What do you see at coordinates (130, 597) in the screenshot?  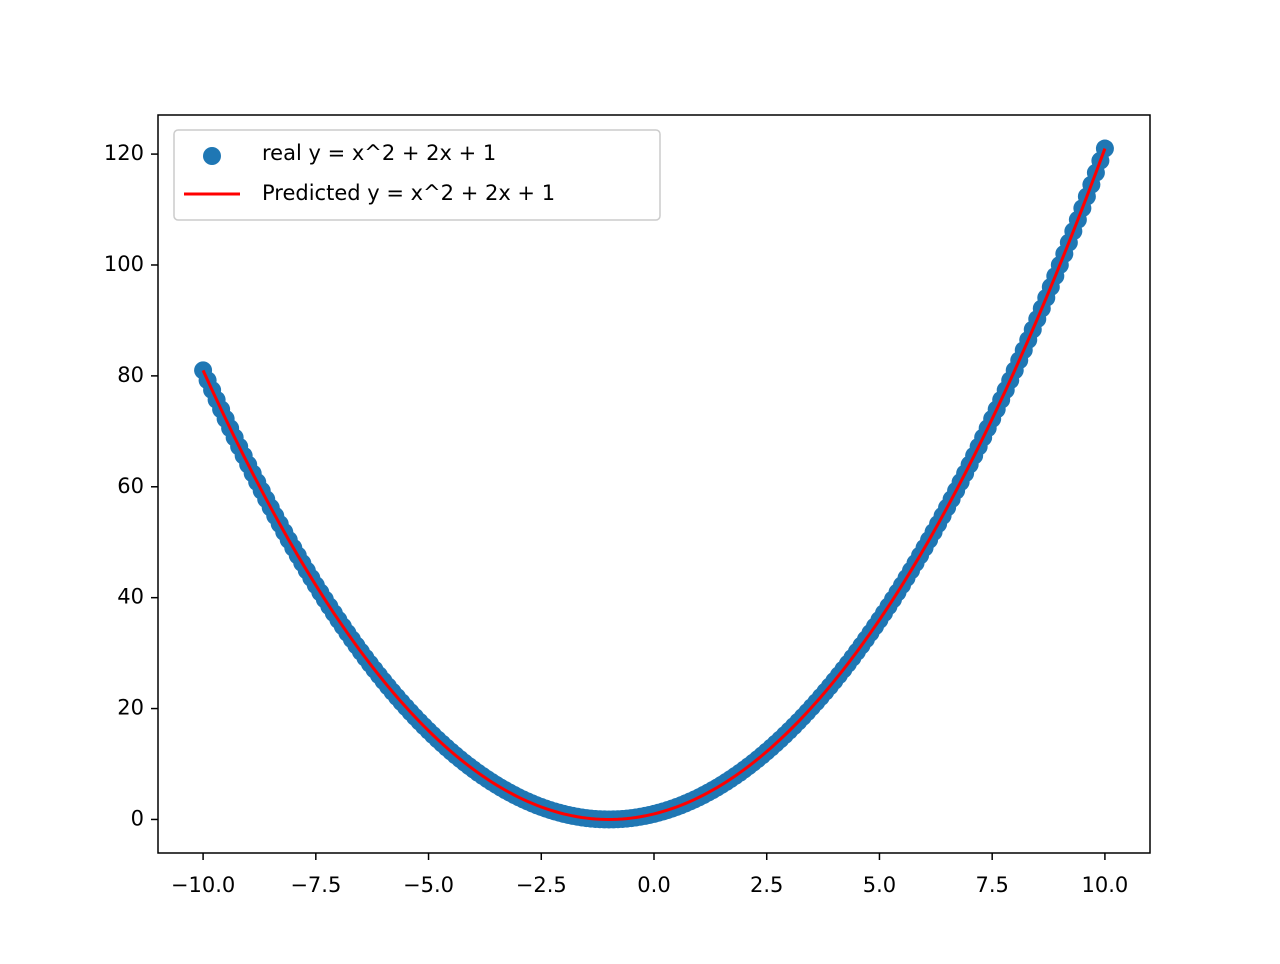 I see `y-tick-label: 40` at bounding box center [130, 597].